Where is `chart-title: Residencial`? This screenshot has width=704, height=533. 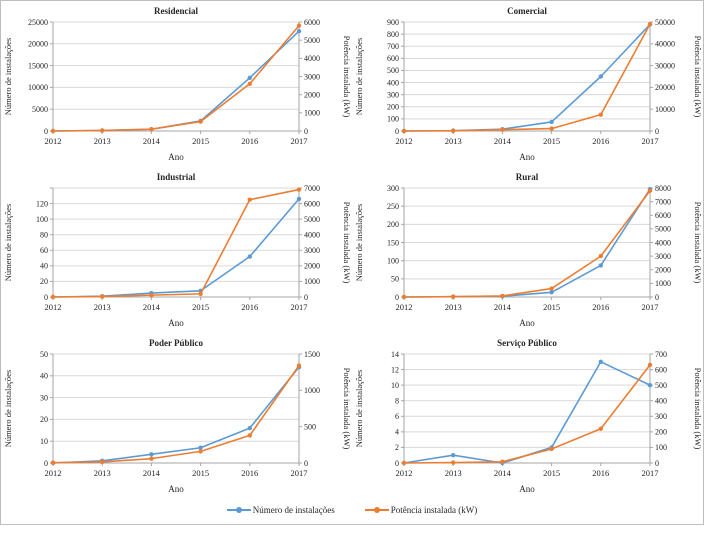
chart-title: Residencial is located at coordinates (176, 11).